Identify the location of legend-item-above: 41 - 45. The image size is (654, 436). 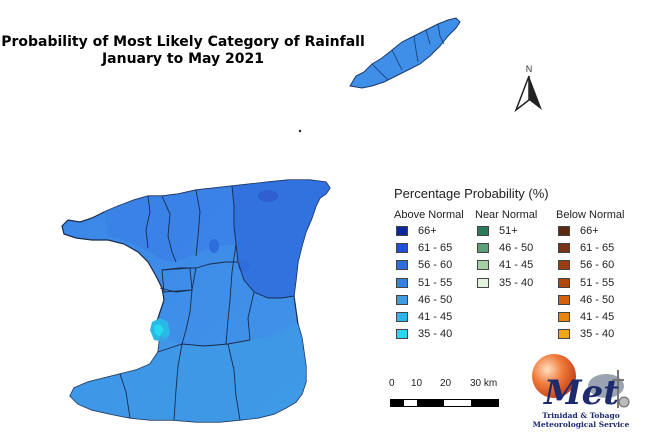
(424, 317).